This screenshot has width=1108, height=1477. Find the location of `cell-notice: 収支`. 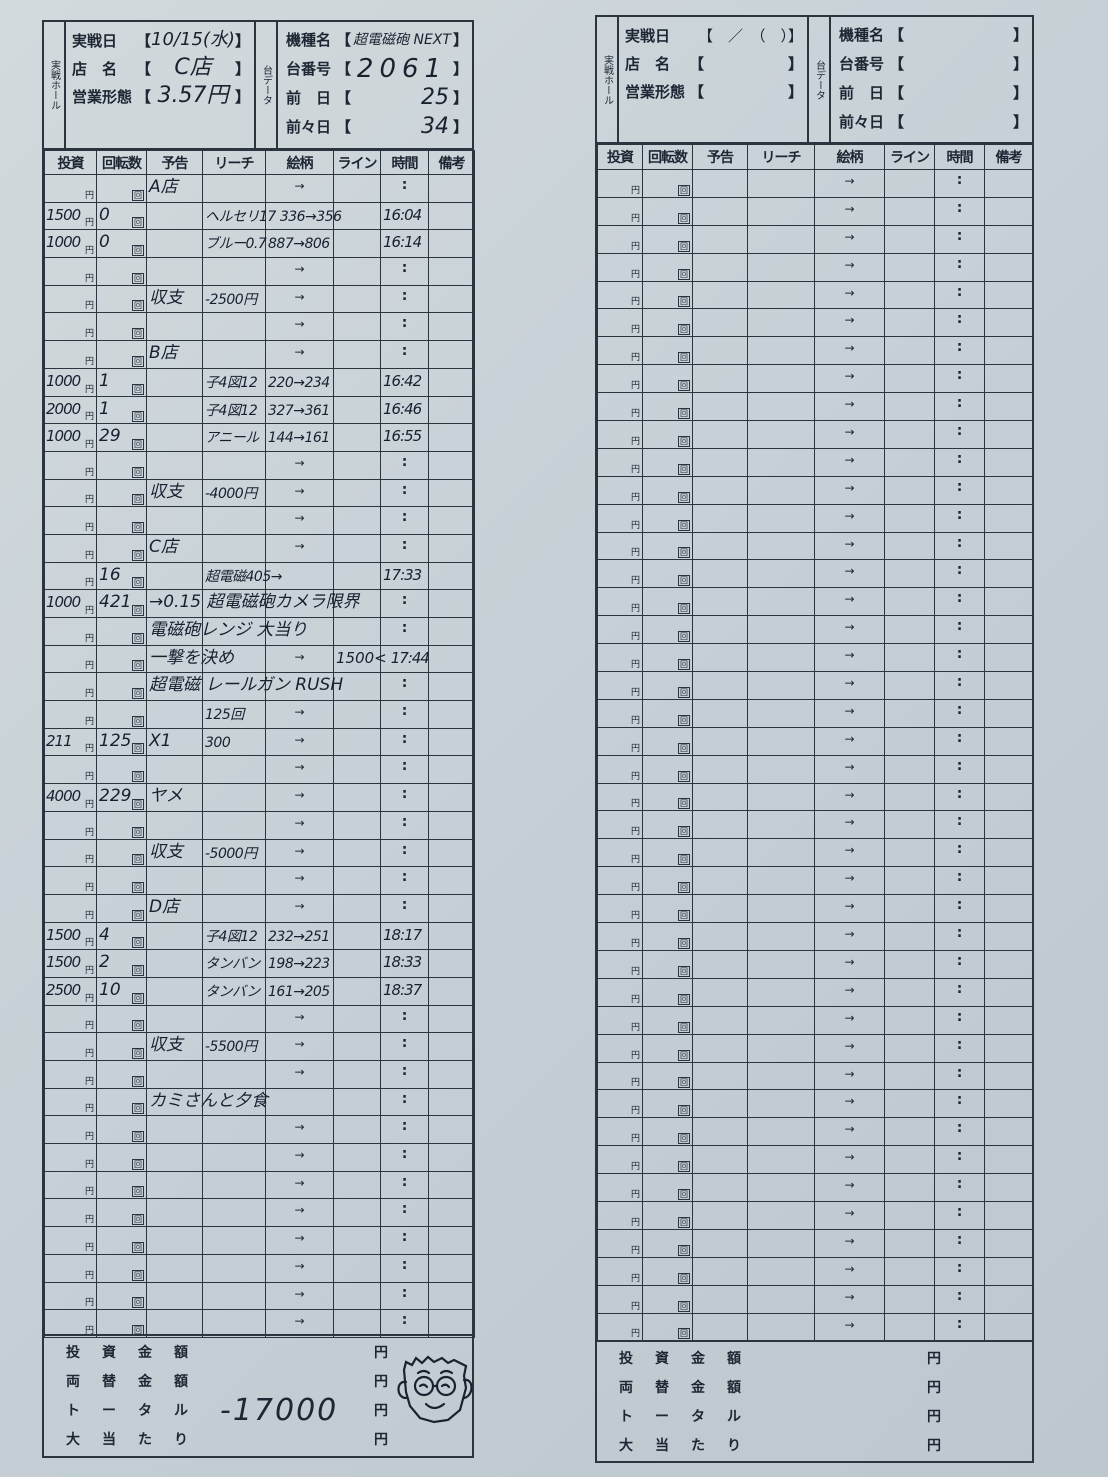

cell-notice: 収支 is located at coordinates (174, 299).